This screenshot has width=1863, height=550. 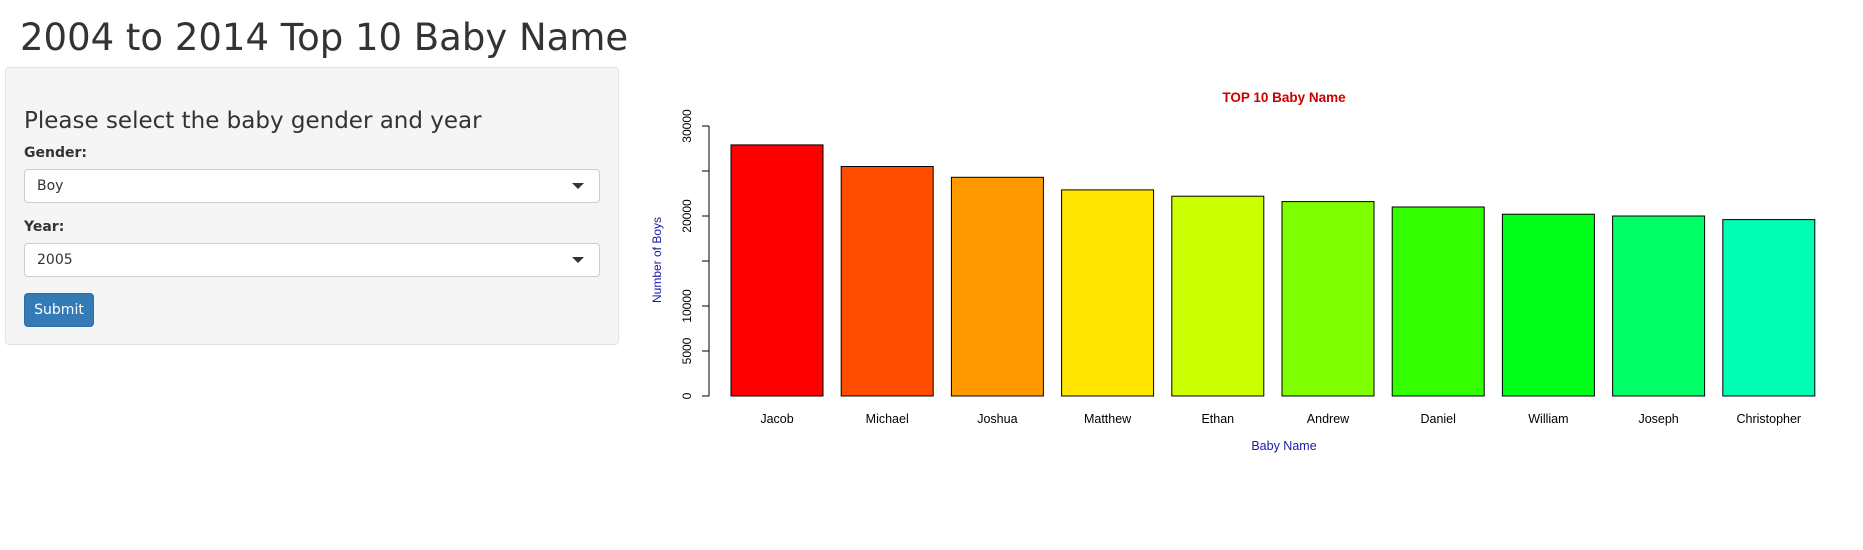 I want to click on y-tick-label: 10000, so click(x=687, y=306).